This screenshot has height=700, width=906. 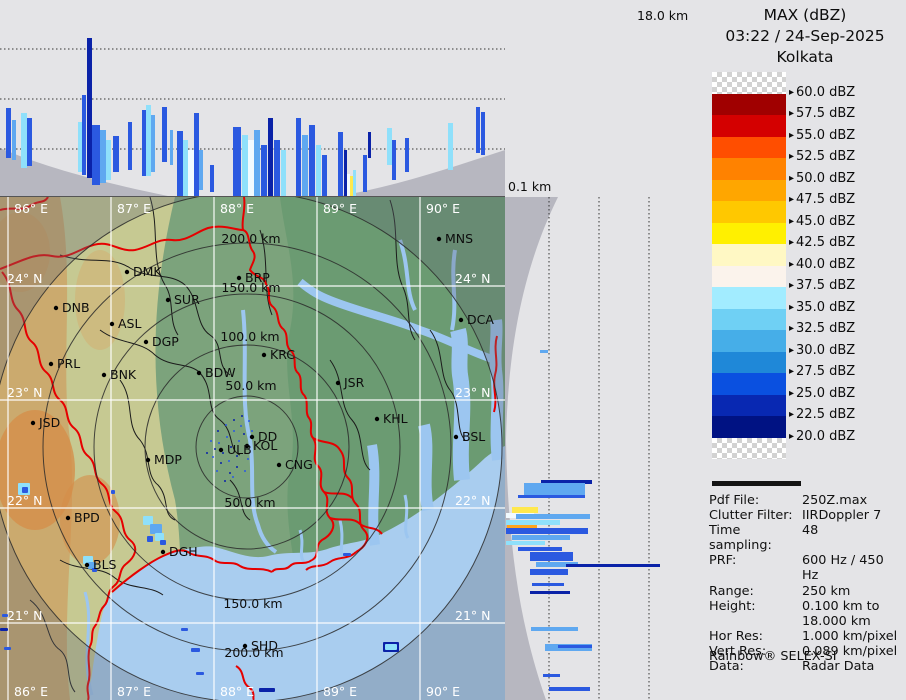 What do you see at coordinates (836, 621) in the screenshot?
I see `metadata-value: 18.000 km` at bounding box center [836, 621].